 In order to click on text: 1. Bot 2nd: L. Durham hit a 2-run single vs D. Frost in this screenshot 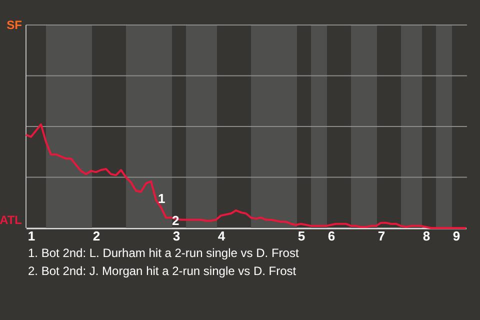, I will do `click(164, 253)`.